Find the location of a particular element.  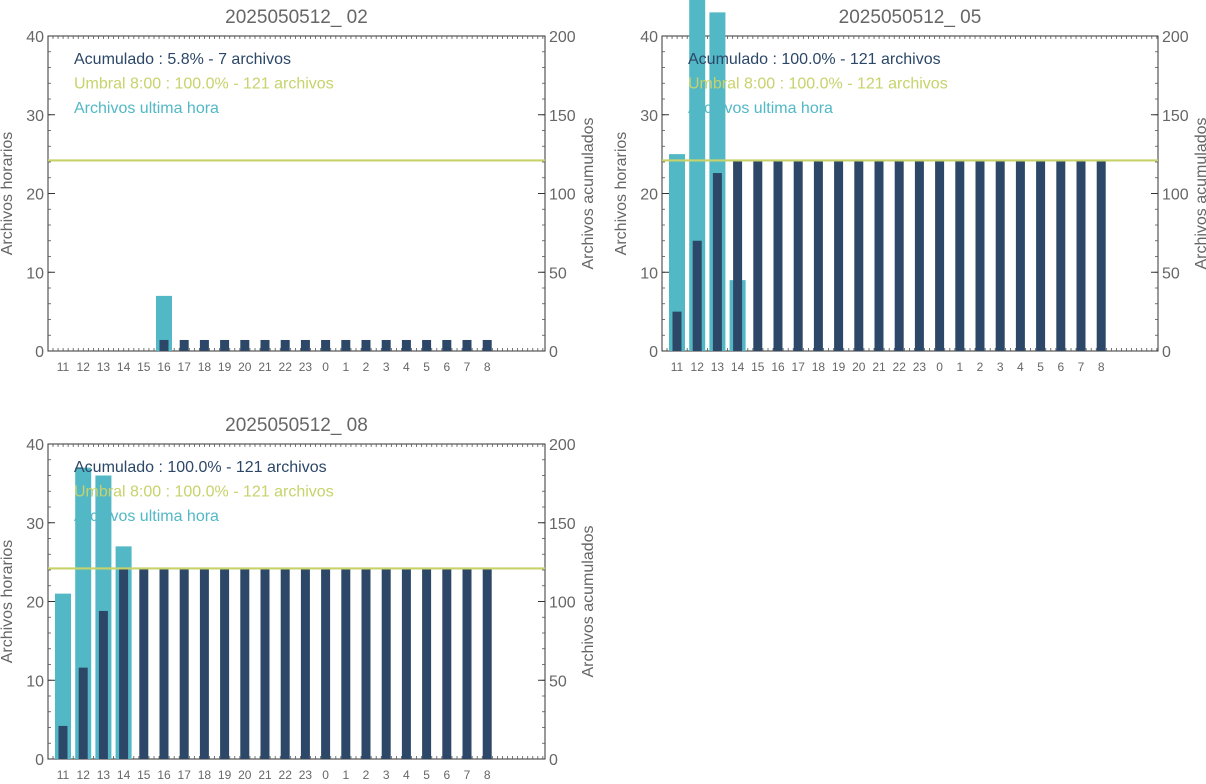

hourly-bar is located at coordinates (677, 252).